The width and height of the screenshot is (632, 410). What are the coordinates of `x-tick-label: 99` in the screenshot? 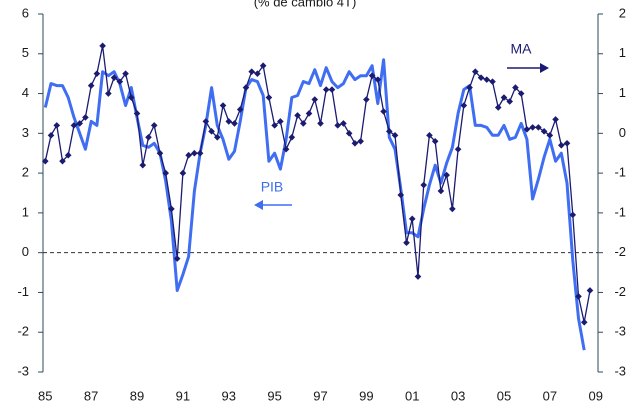 It's located at (366, 395).